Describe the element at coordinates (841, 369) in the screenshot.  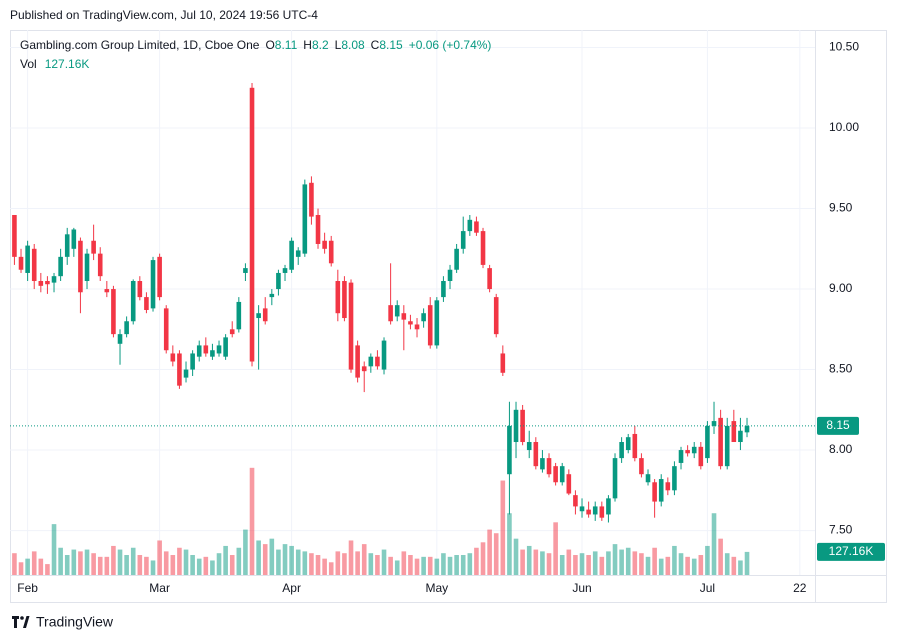
I see `y-tick-label: 8.50` at that location.